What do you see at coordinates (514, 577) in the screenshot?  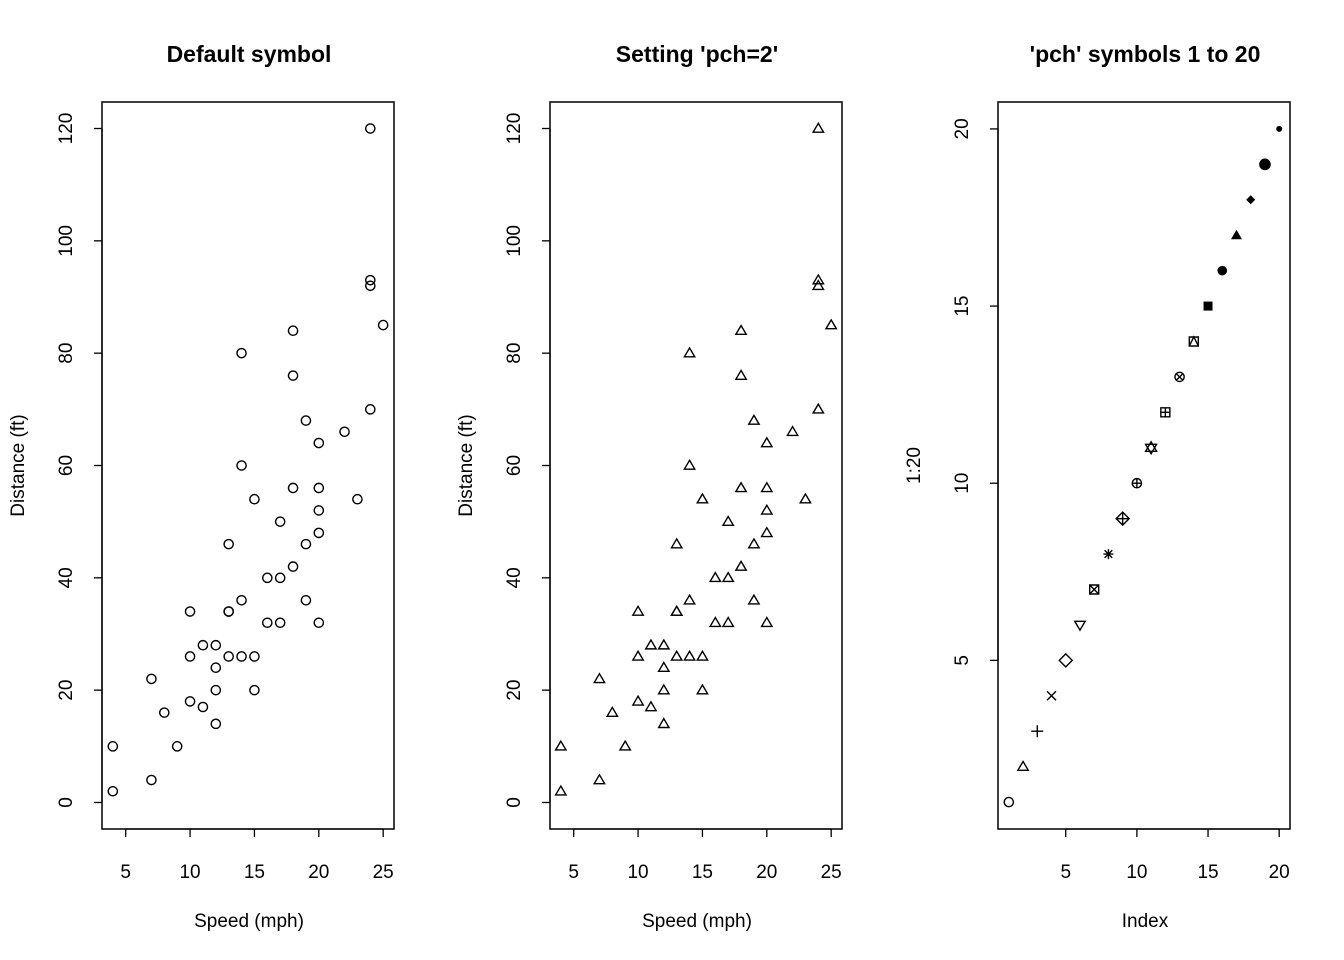 I see `y-tick-label: 40` at bounding box center [514, 577].